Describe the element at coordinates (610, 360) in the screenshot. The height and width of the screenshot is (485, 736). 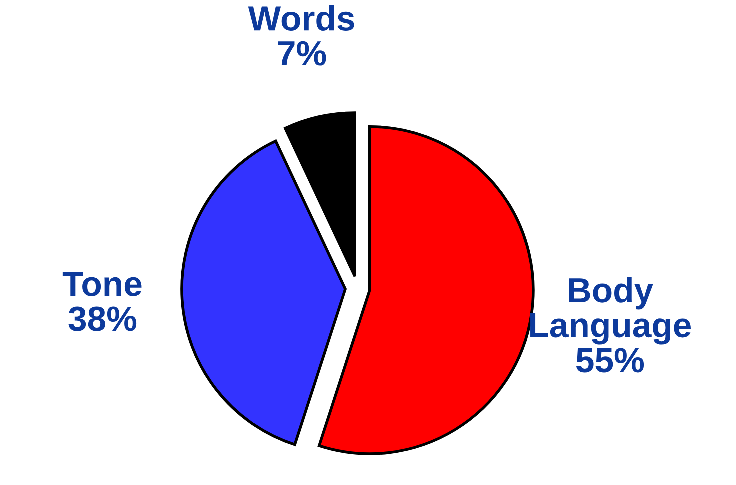
I see `data-label: 55%` at that location.